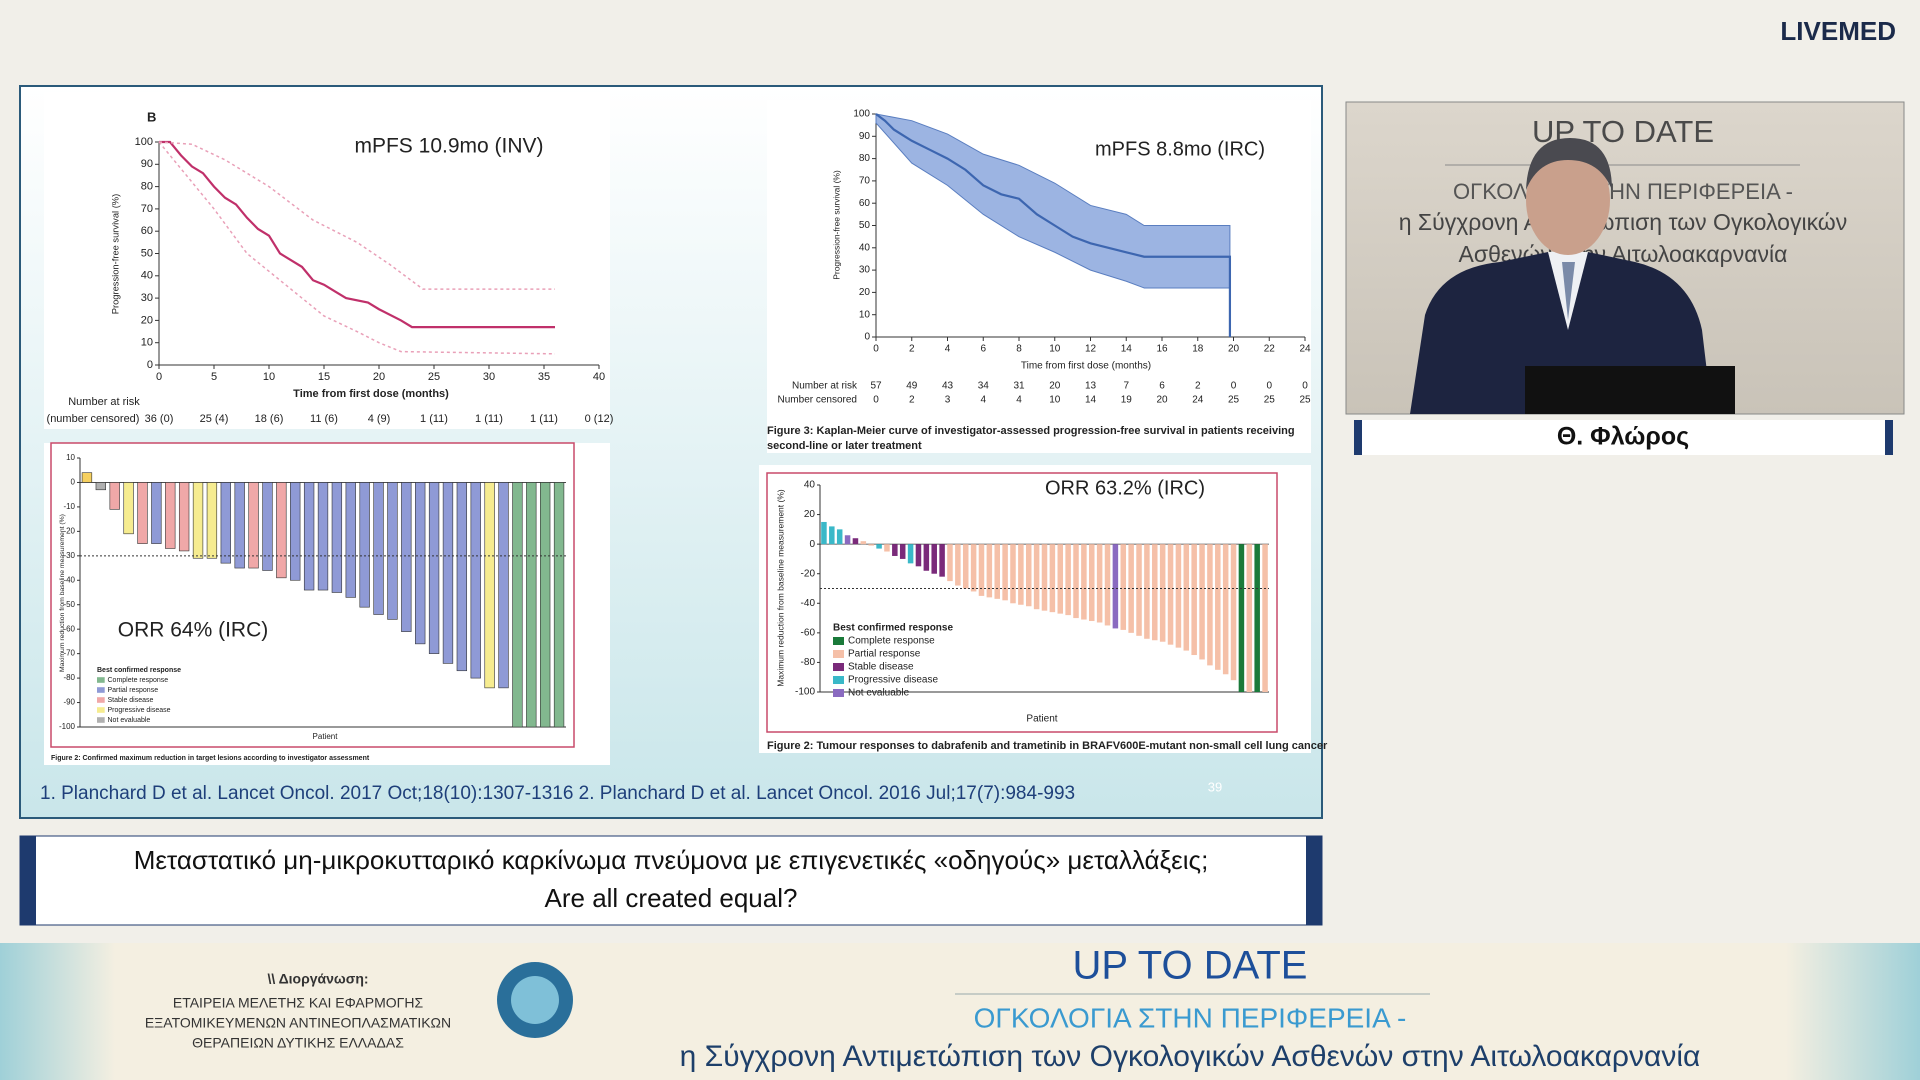 The width and height of the screenshot is (1920, 1080). I want to click on y-tick-label: 40, so click(865, 247).